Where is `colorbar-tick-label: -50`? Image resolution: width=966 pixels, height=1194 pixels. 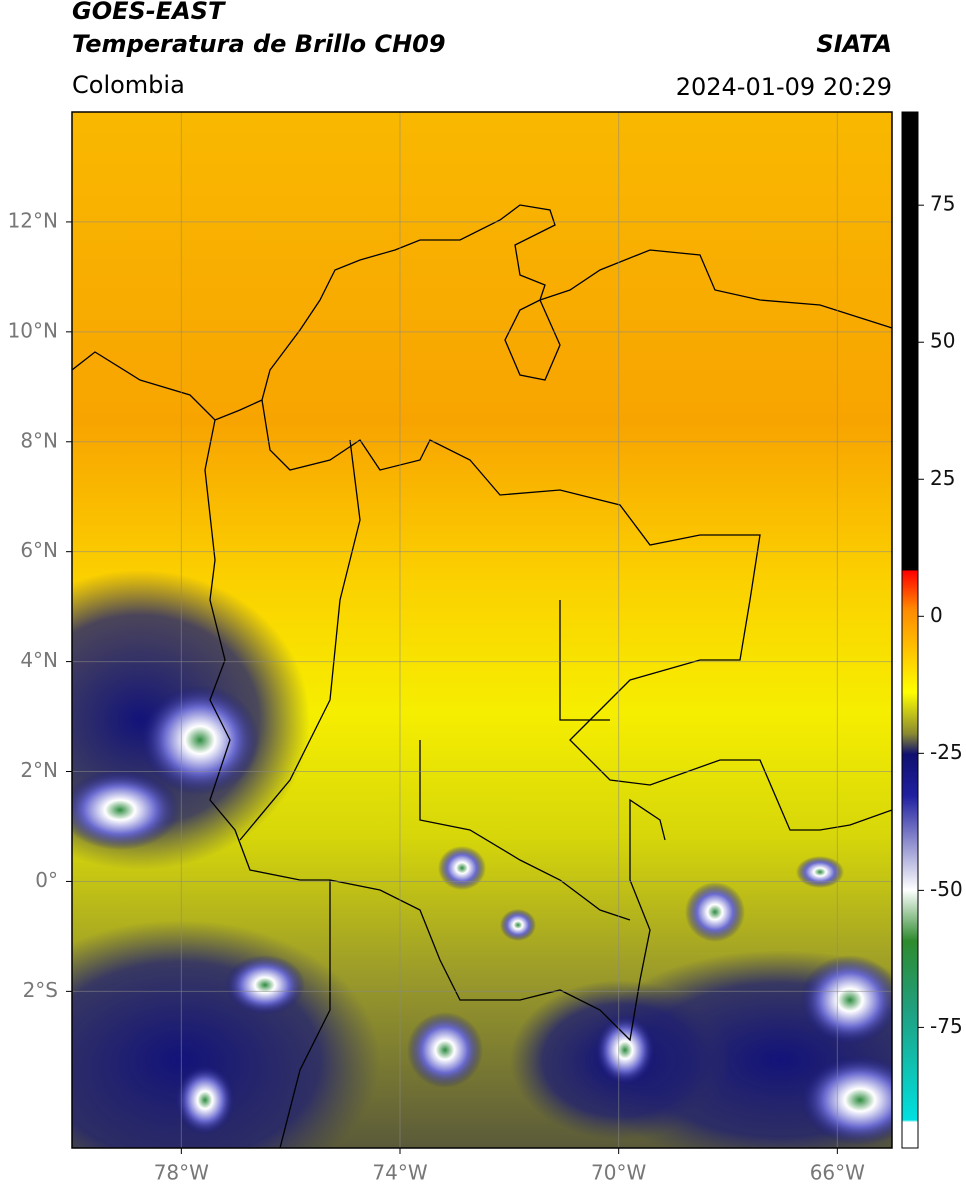
colorbar-tick-label: -50 is located at coordinates (946, 889).